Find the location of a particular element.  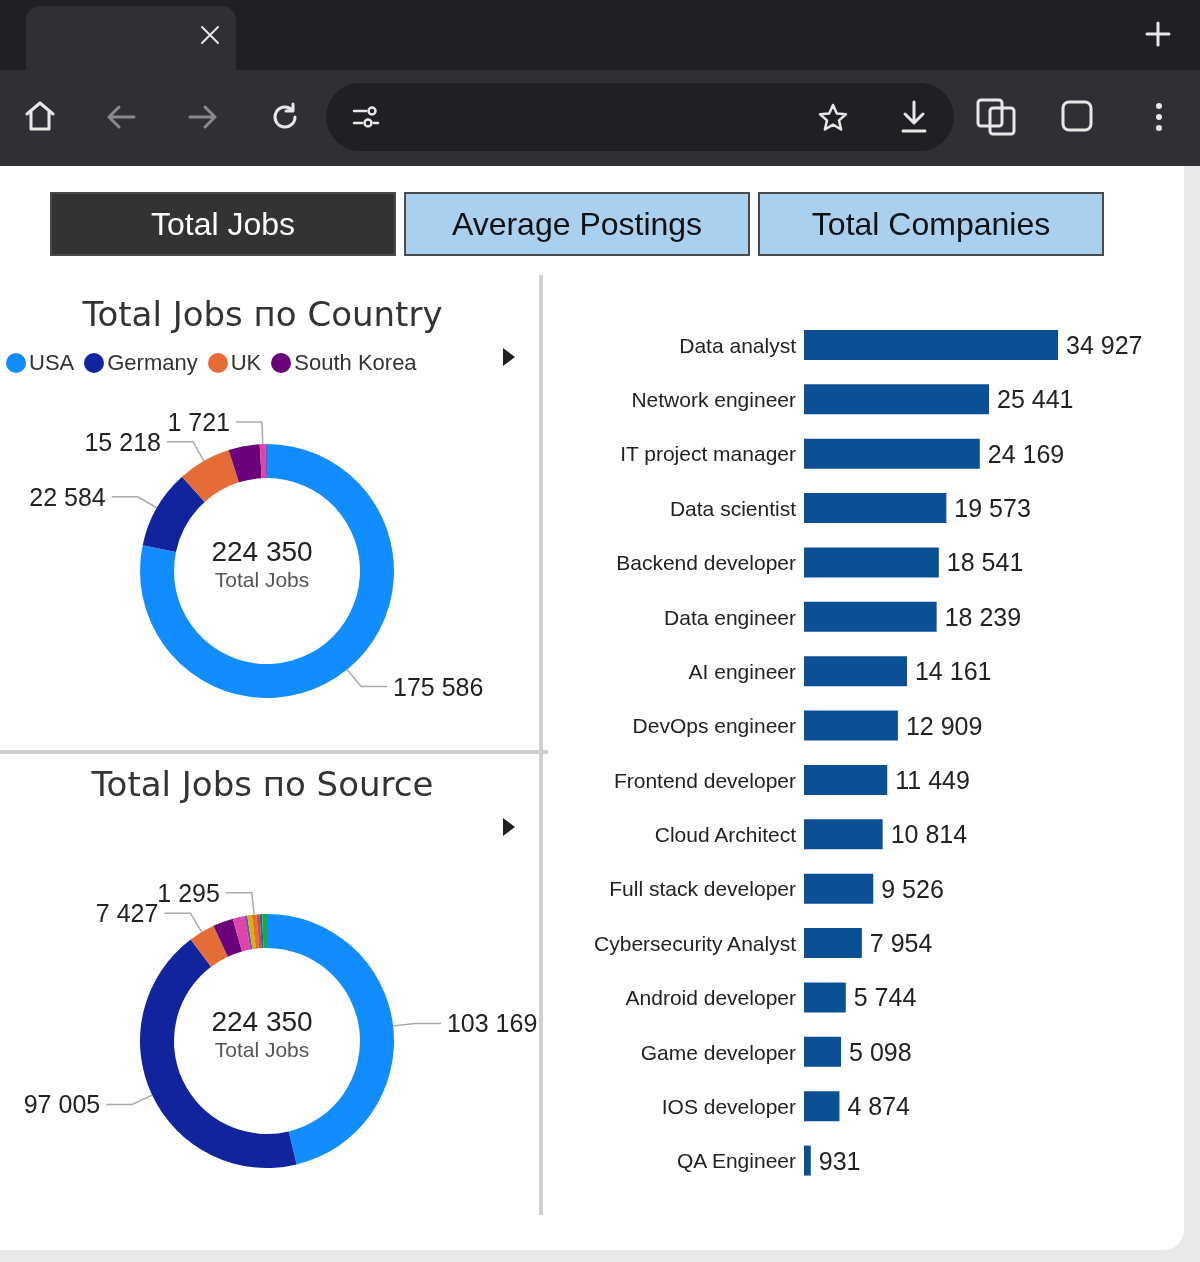

chart-title: Total Jobs по Source is located at coordinates (262, 784).